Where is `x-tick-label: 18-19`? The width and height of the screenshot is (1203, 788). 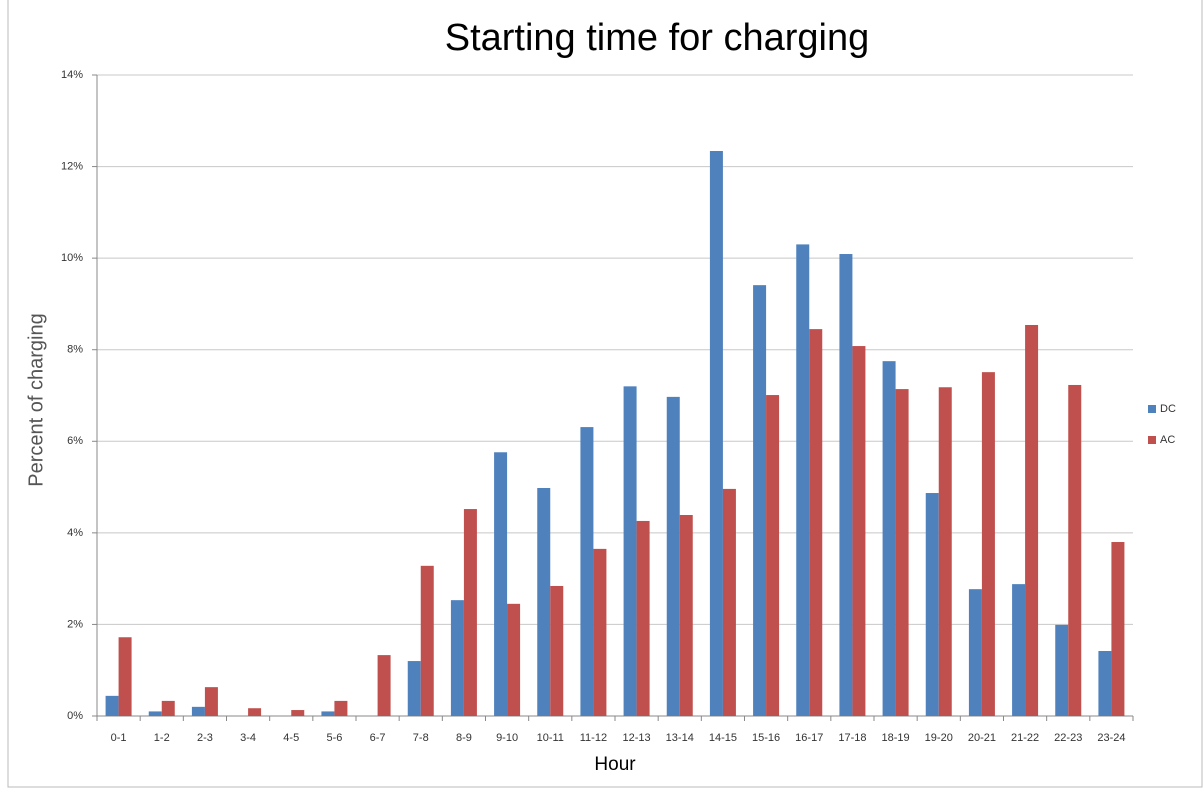 x-tick-label: 18-19 is located at coordinates (896, 738).